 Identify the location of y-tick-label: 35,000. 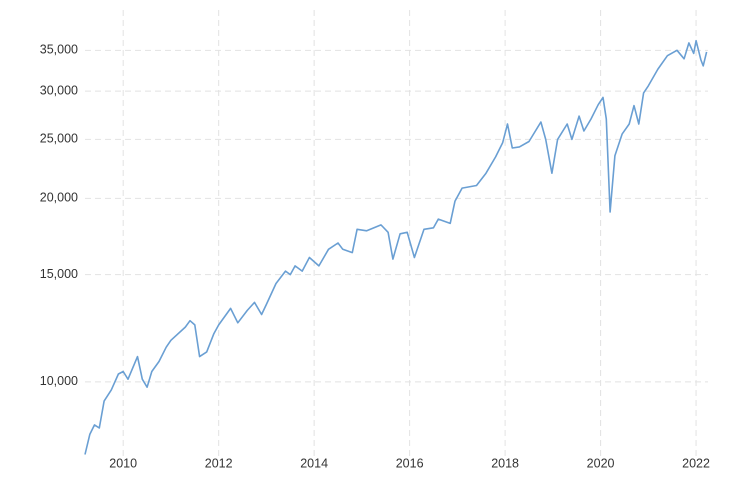
(59, 50).